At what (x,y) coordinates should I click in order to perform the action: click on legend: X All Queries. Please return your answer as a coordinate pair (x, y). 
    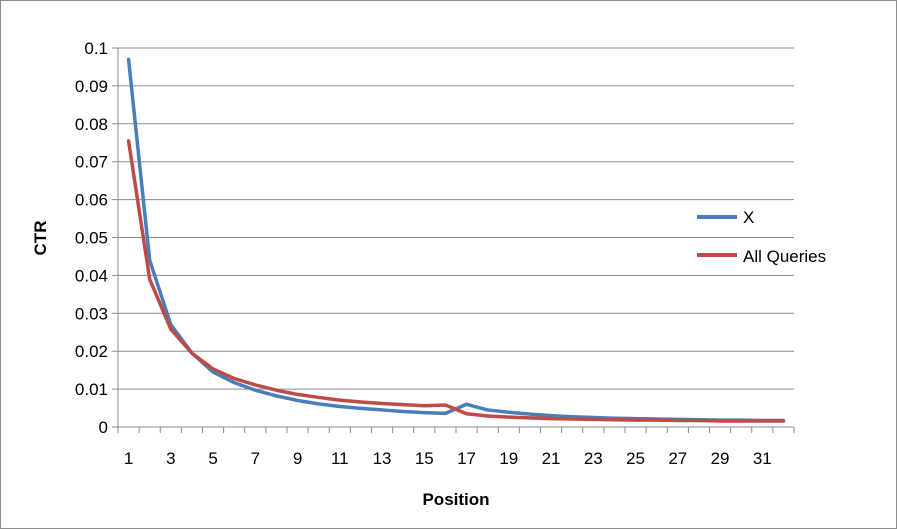
    Looking at the image, I should click on (761, 237).